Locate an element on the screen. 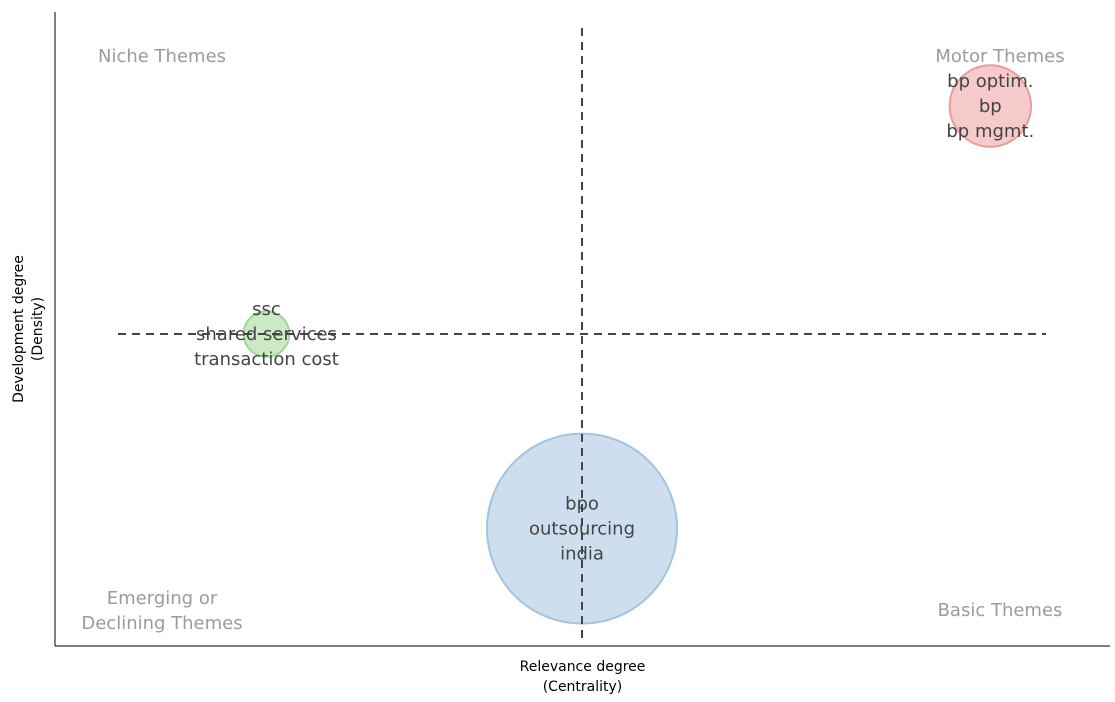 The image size is (1115, 702). cluster-label-0-0: ssc is located at coordinates (266, 309).